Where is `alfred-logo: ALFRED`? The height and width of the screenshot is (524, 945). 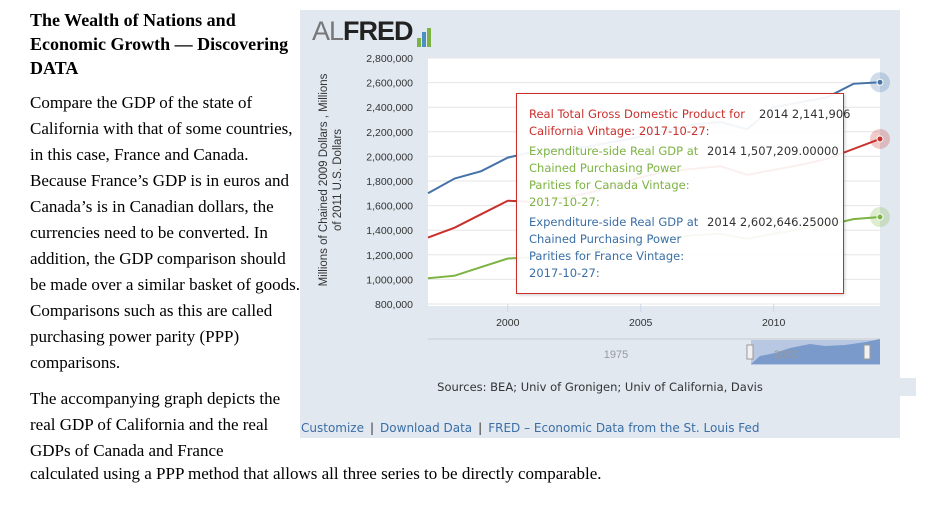 alfred-logo: ALFRED is located at coordinates (372, 31).